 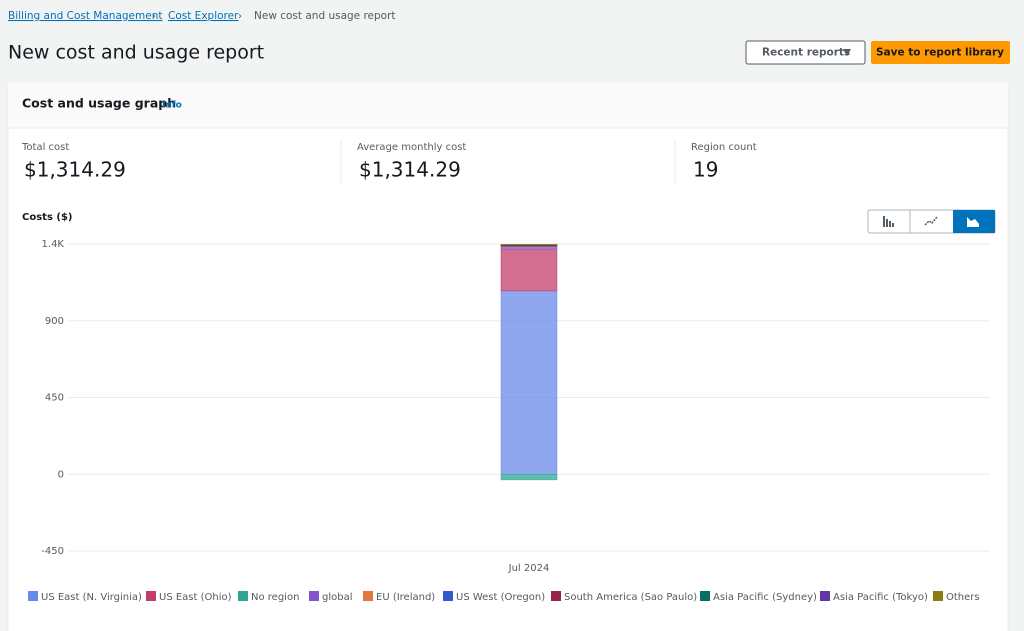 What do you see at coordinates (85, 16) in the screenshot?
I see `breadcrumb: Billing and Cost Management` at bounding box center [85, 16].